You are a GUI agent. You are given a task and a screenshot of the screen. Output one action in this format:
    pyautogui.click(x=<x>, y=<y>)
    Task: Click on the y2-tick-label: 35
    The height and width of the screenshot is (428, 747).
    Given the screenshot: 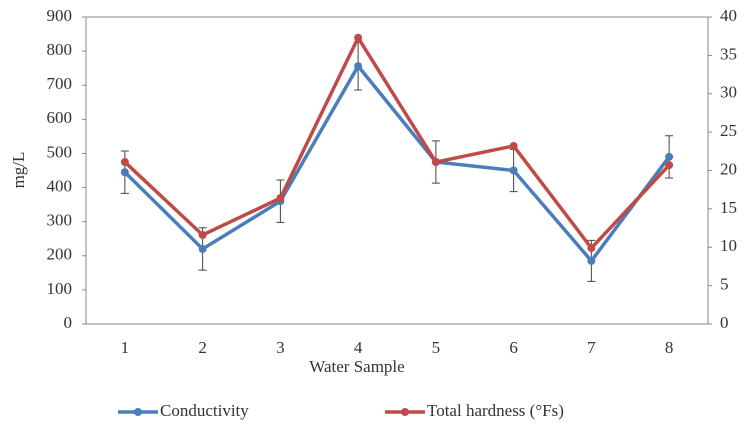 What is the action you would take?
    pyautogui.click(x=728, y=53)
    